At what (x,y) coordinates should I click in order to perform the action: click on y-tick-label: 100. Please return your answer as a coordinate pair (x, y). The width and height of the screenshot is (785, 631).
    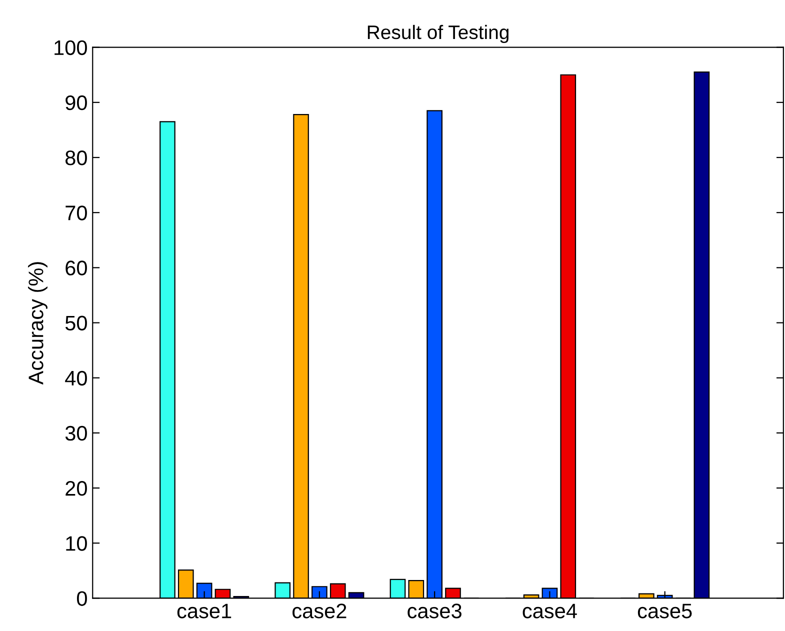
    Looking at the image, I should click on (70, 48).